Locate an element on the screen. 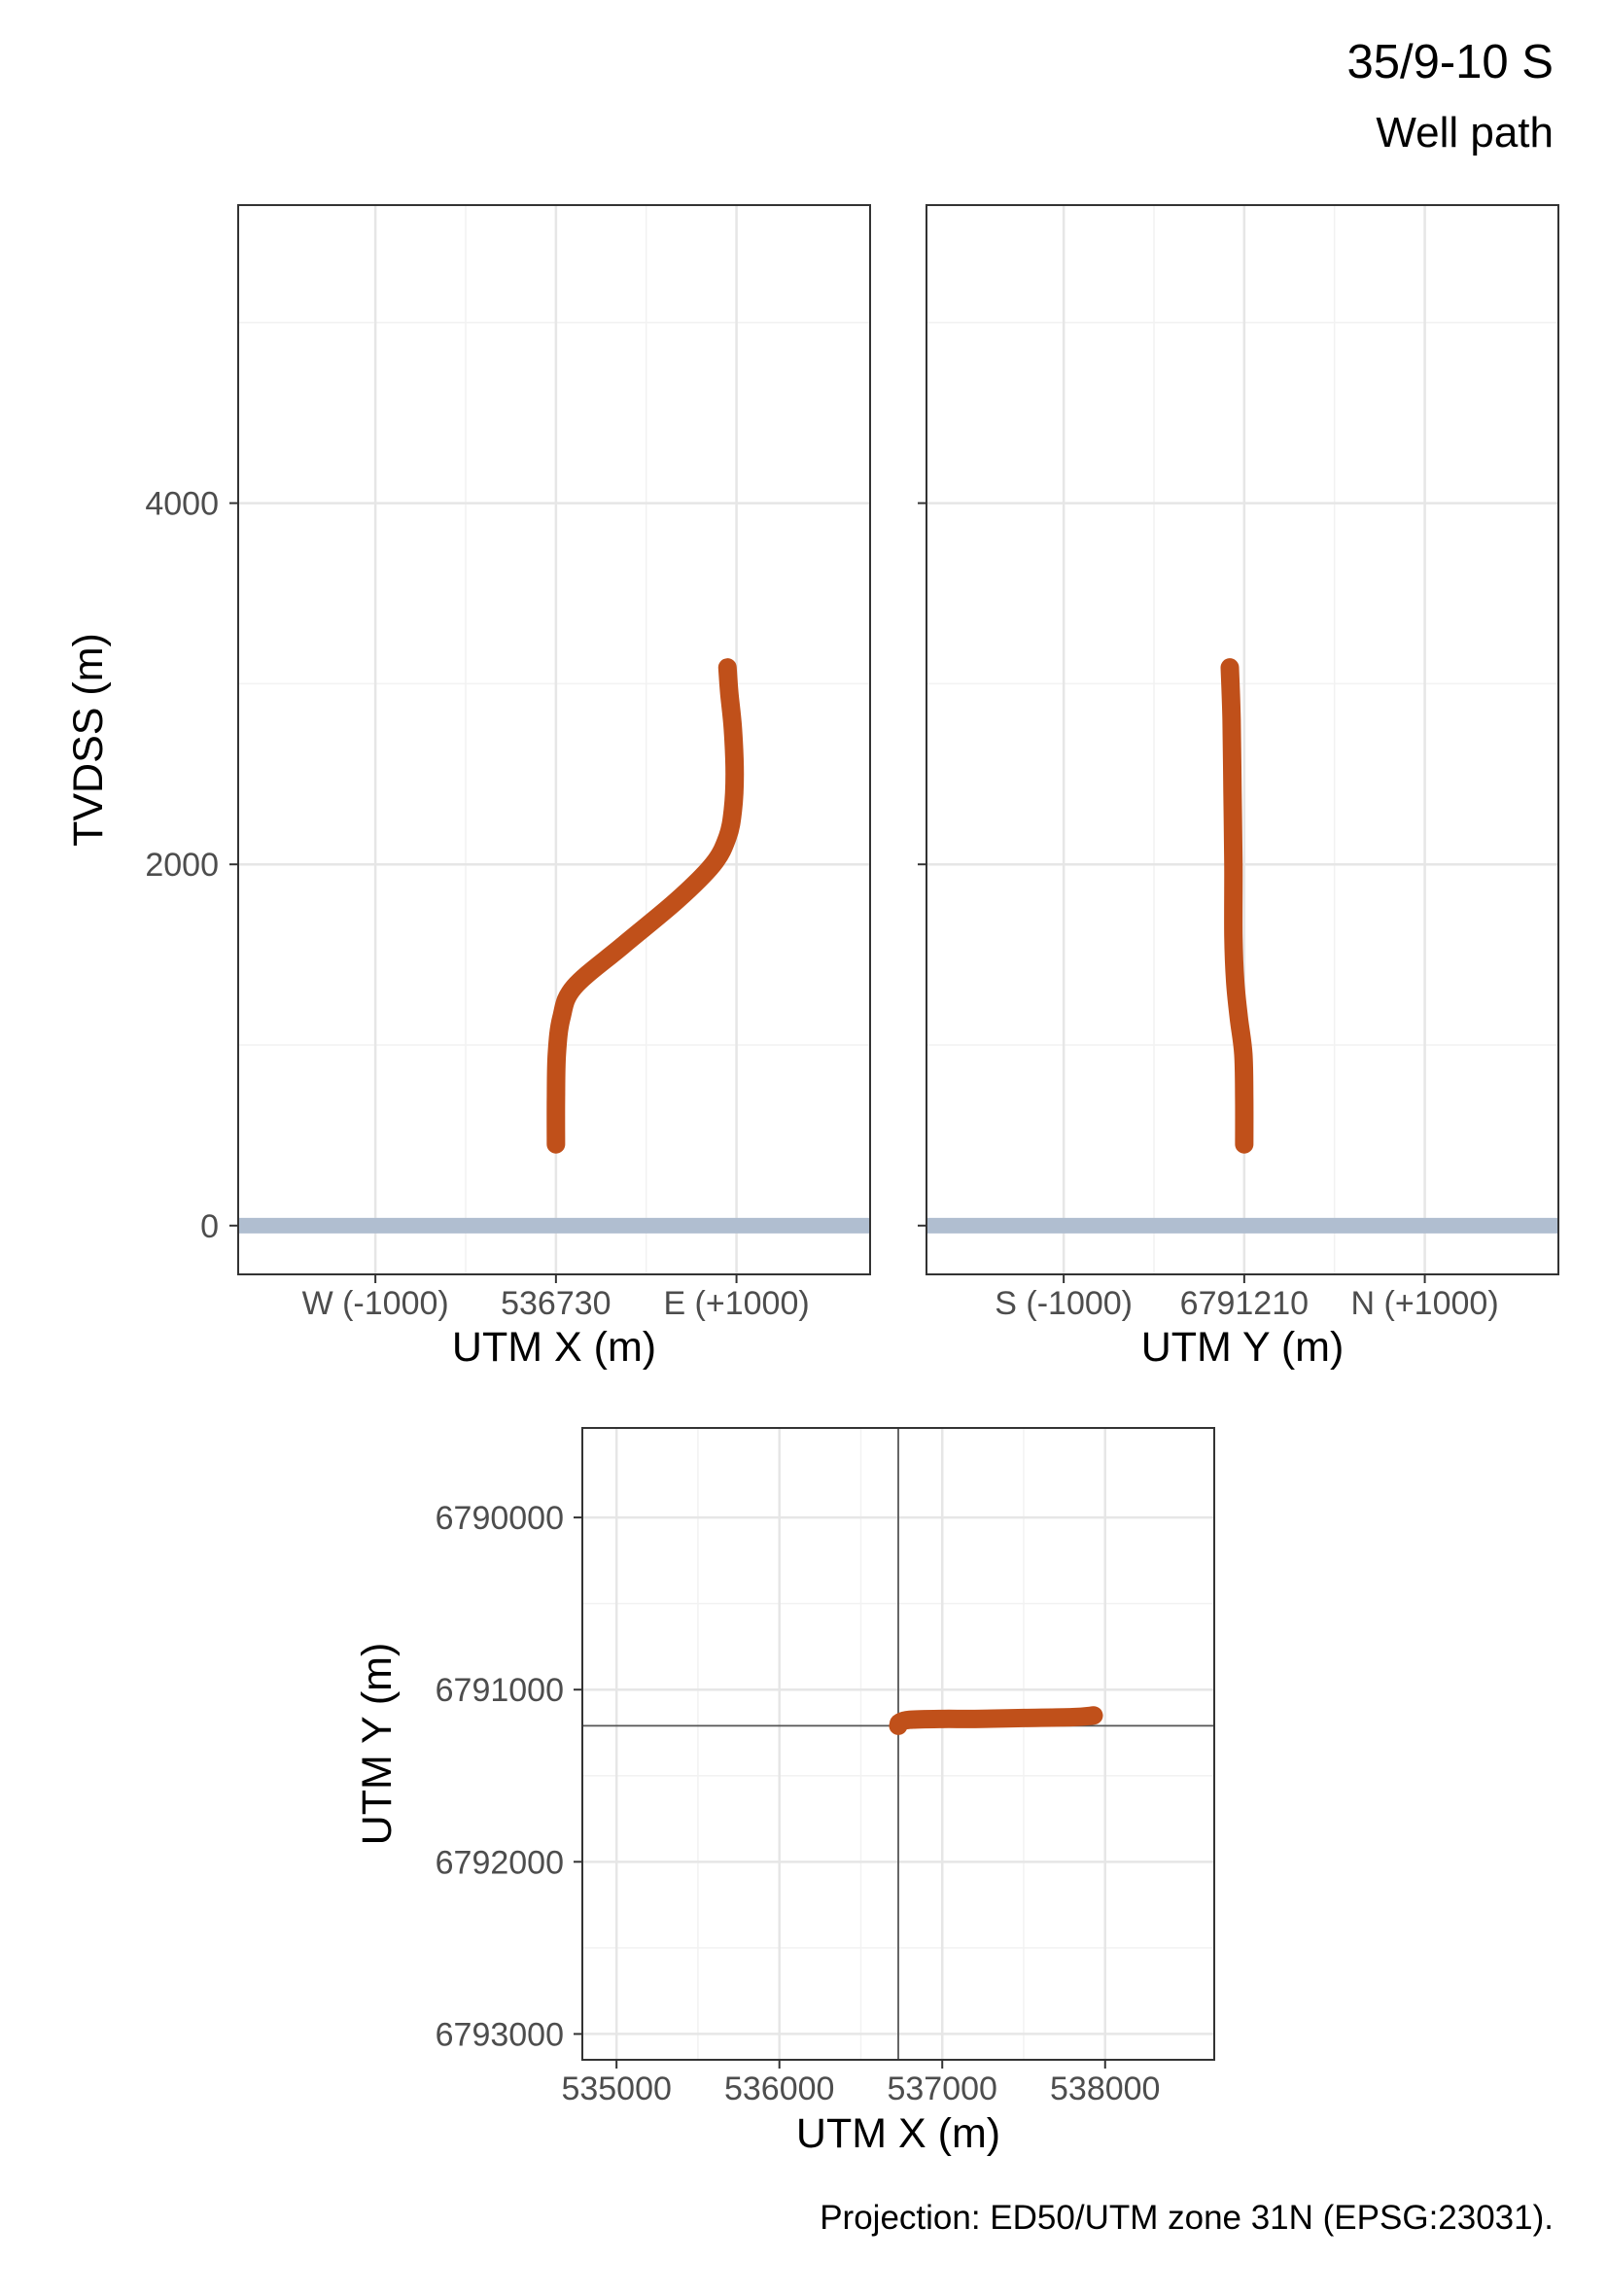 This screenshot has height=2296, width=1607. x-tick-label: E (+1000) is located at coordinates (736, 1303).